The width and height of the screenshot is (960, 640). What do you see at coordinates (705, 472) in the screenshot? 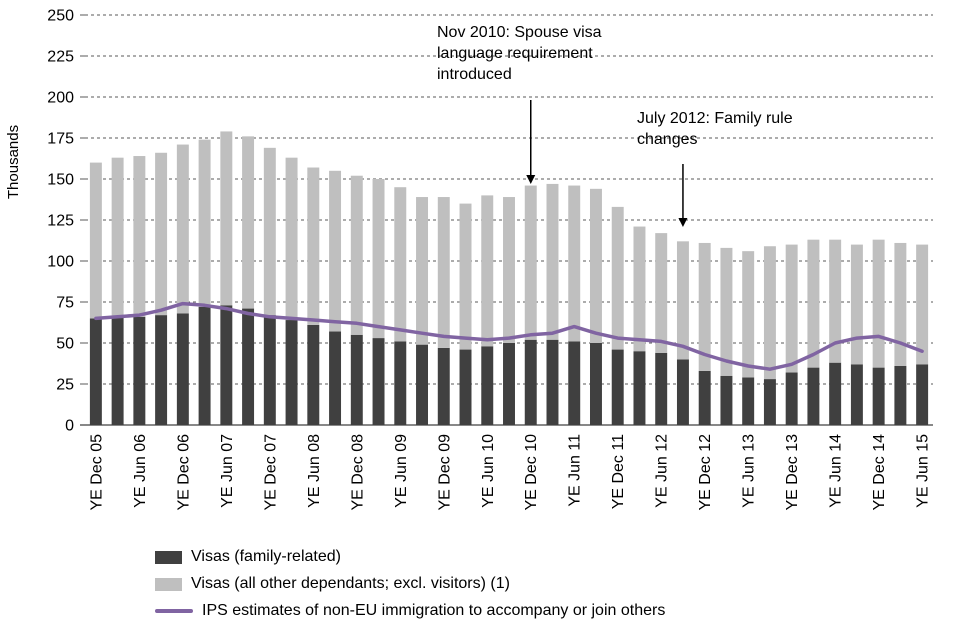
I see `svg-text: YE Dec 12` at bounding box center [705, 472].